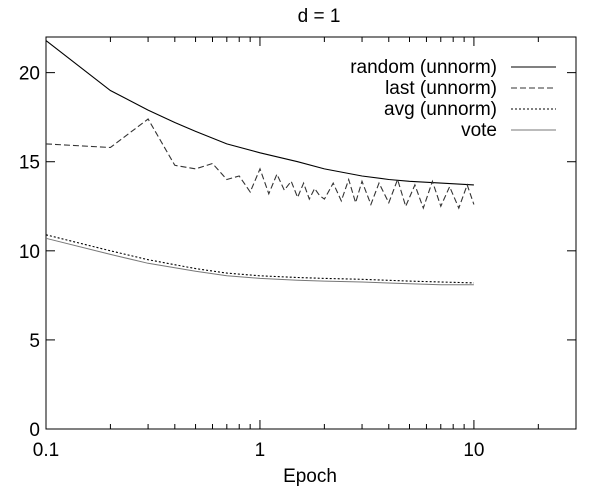  I want to click on x-tick-label: 10, so click(473, 450).